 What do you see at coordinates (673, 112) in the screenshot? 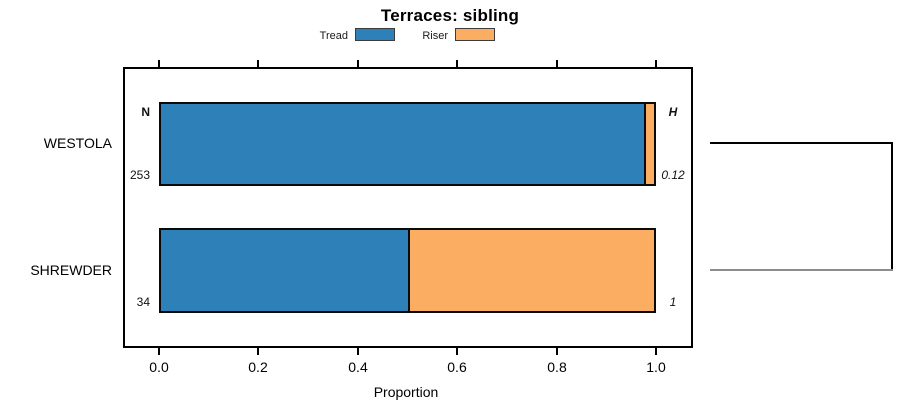
I see `h-column-header: H` at bounding box center [673, 112].